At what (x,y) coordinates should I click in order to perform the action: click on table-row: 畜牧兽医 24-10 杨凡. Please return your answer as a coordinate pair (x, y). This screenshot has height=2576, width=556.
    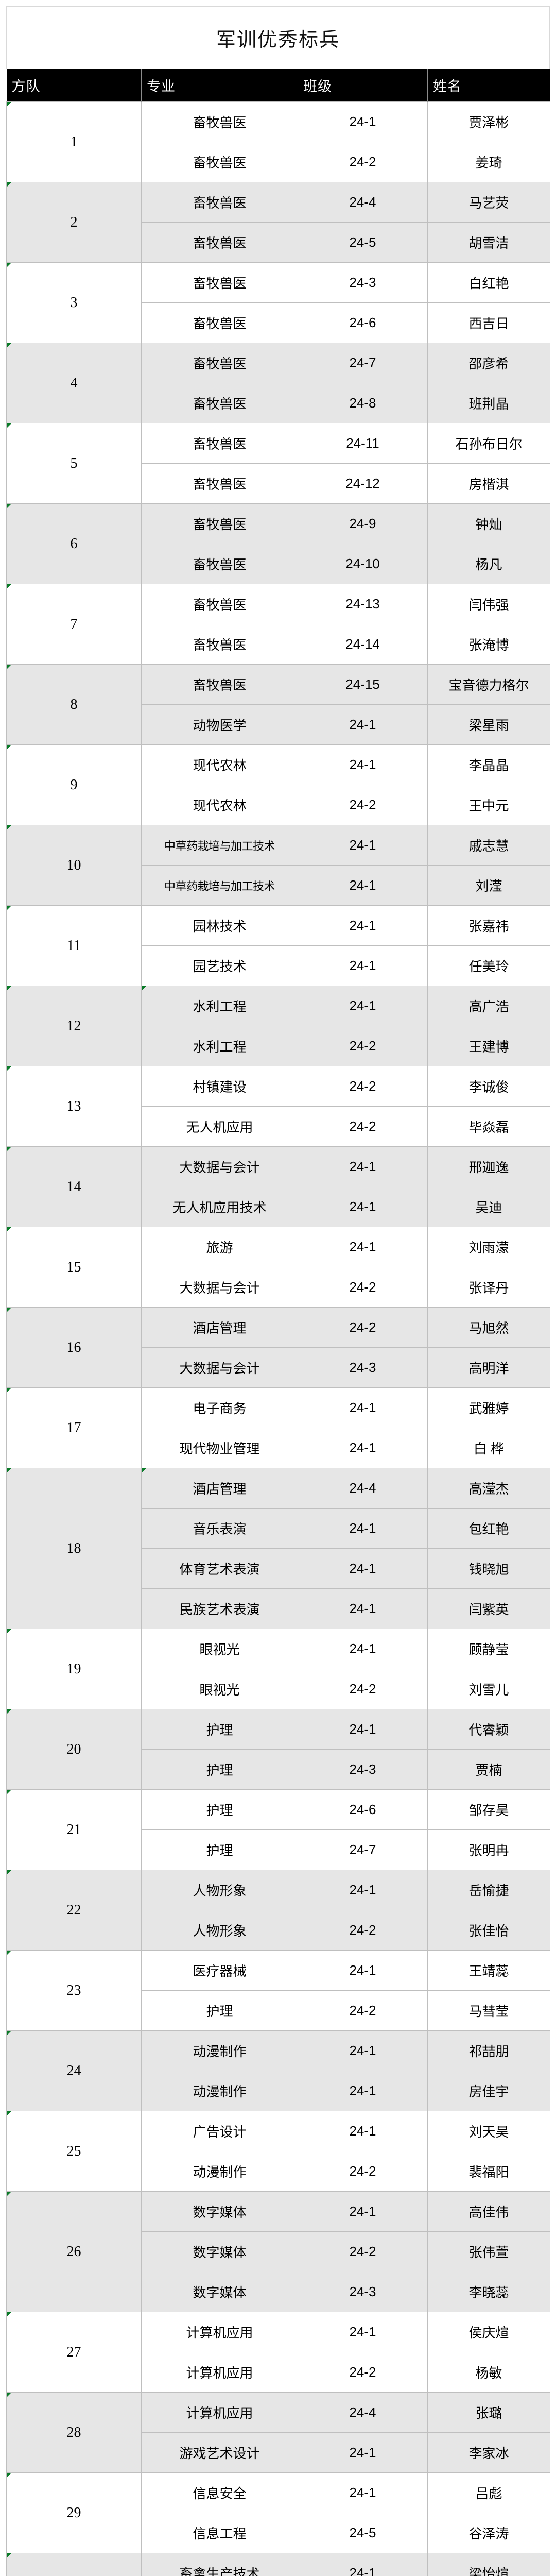
    Looking at the image, I should click on (278, 564).